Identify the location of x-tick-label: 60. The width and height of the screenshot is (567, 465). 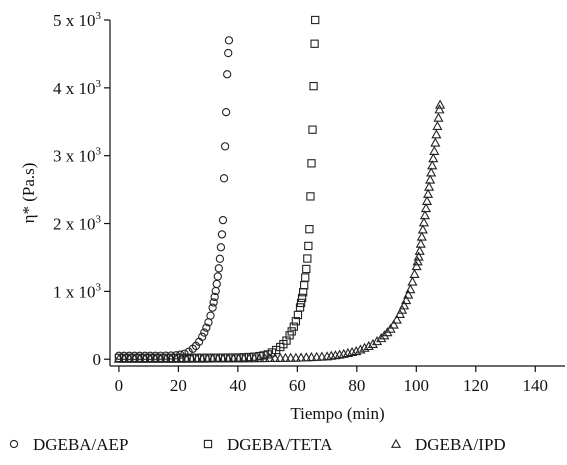
(297, 385).